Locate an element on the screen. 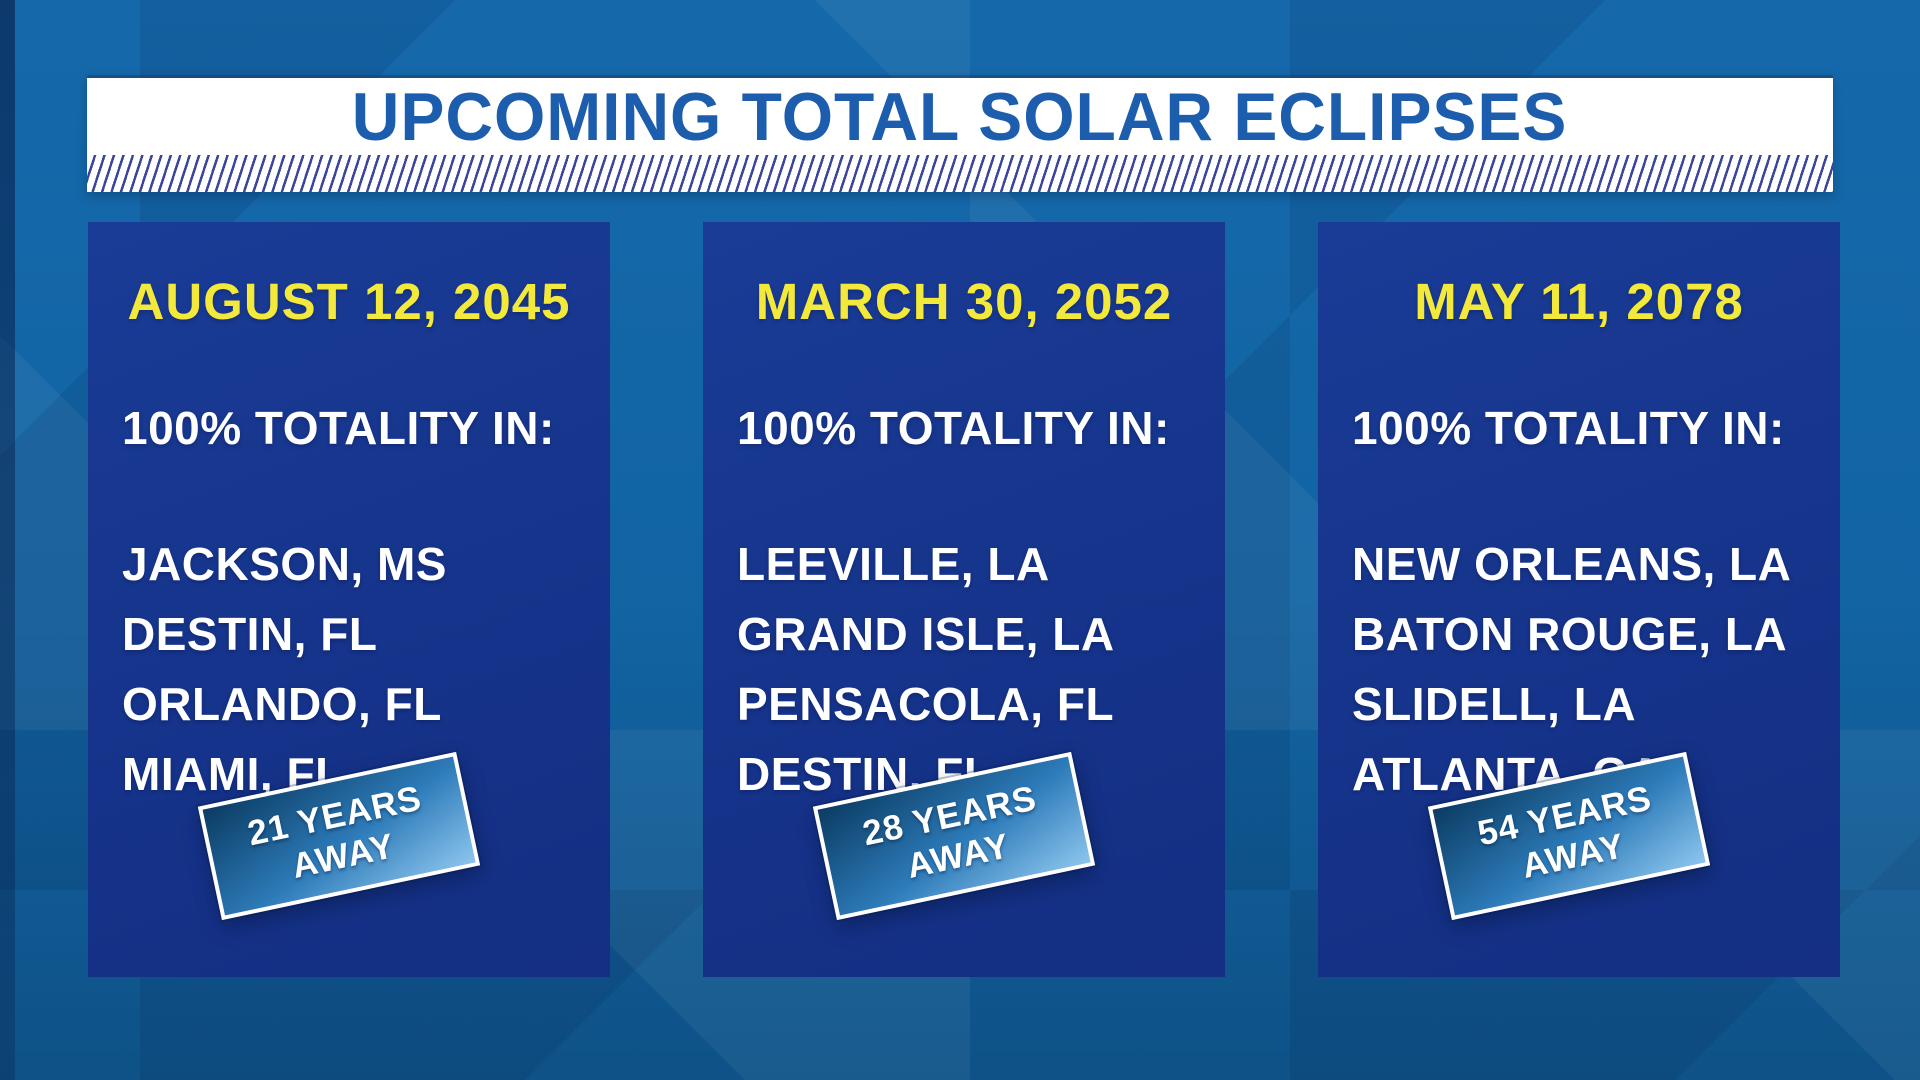 This screenshot has height=1080, width=1920. title-banner-white-band: UPCOMING TOTAL SOLAR ECLIPSES is located at coordinates (960, 116).